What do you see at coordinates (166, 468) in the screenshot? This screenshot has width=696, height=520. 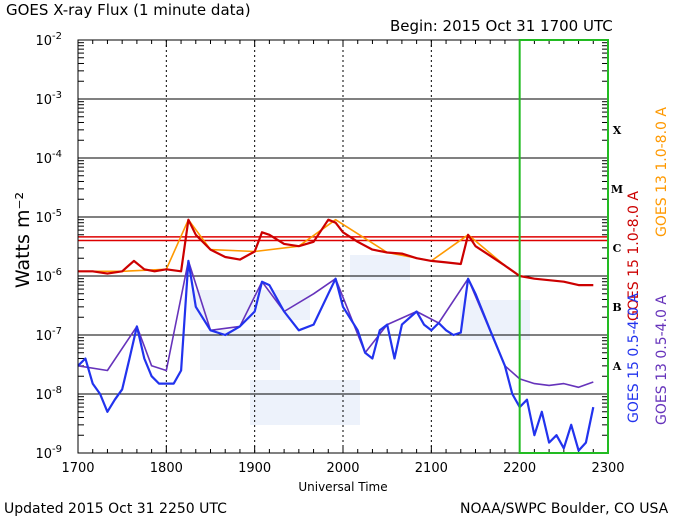 I see `x-tick-label: 1800` at bounding box center [166, 468].